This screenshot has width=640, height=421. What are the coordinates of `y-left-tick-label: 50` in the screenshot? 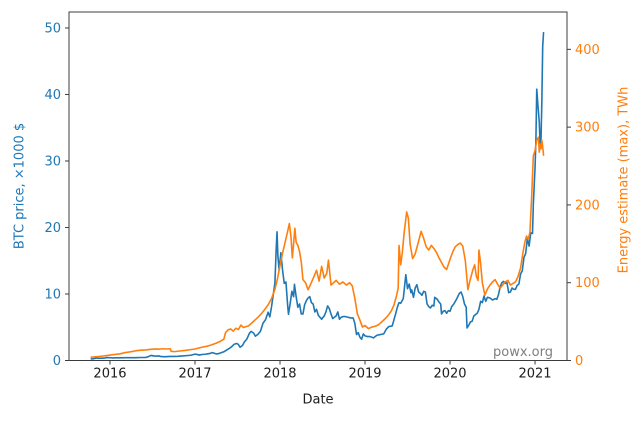 It's located at (52, 28).